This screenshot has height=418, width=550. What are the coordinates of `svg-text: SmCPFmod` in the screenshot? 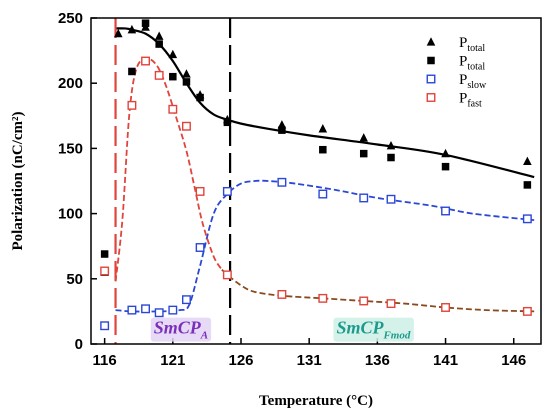 It's located at (373, 330).